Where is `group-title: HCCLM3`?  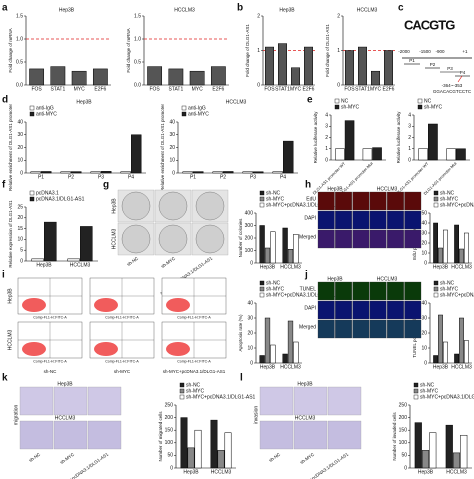
group-title: HCCLM3 is located at coordinates (387, 189).